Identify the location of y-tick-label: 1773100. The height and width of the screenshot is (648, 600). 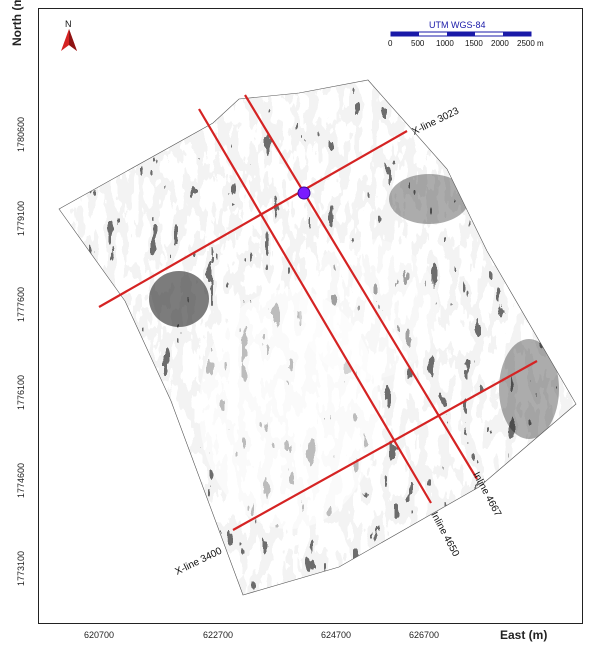
(21, 568).